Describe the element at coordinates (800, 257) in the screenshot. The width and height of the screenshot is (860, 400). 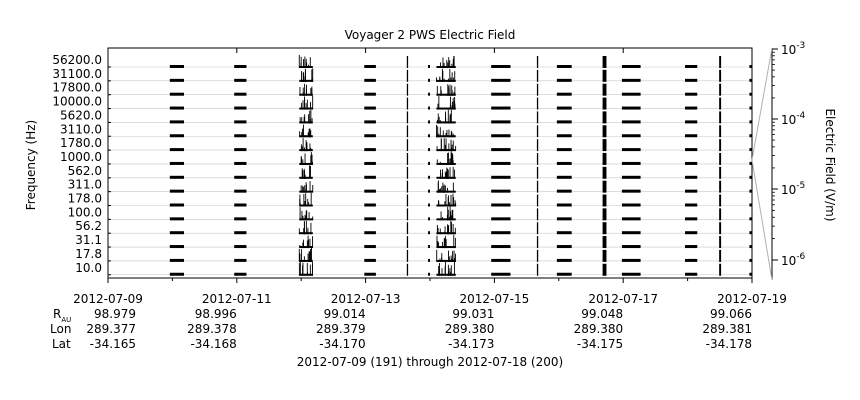
I see `colorbar-tick-exponent: -6` at that location.